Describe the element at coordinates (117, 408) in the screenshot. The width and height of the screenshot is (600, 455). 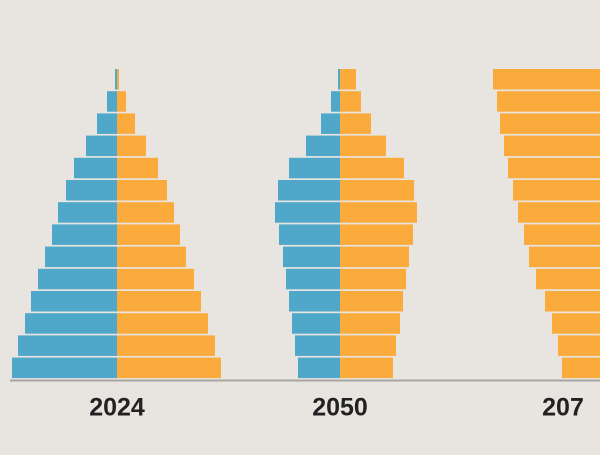
I see `year-label: 2024` at that location.